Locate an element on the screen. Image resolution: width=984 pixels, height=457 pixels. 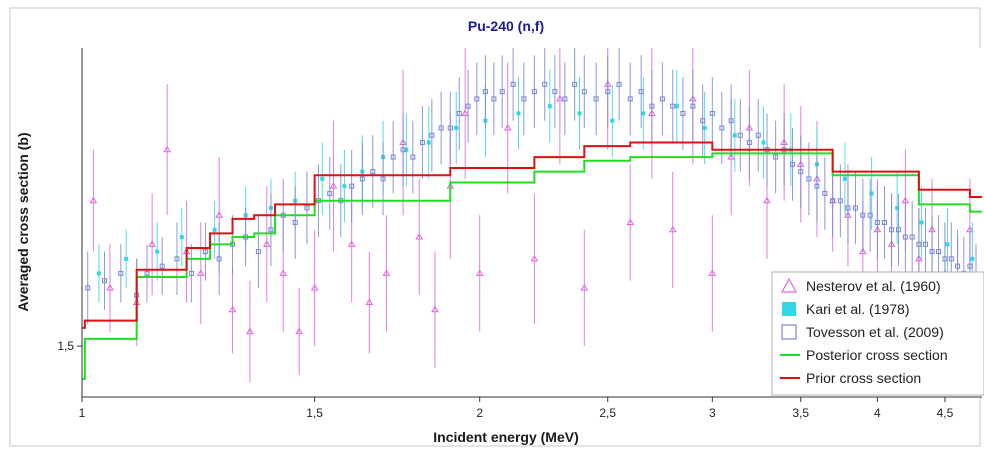
x-tick-label: 4,5 is located at coordinates (945, 413).